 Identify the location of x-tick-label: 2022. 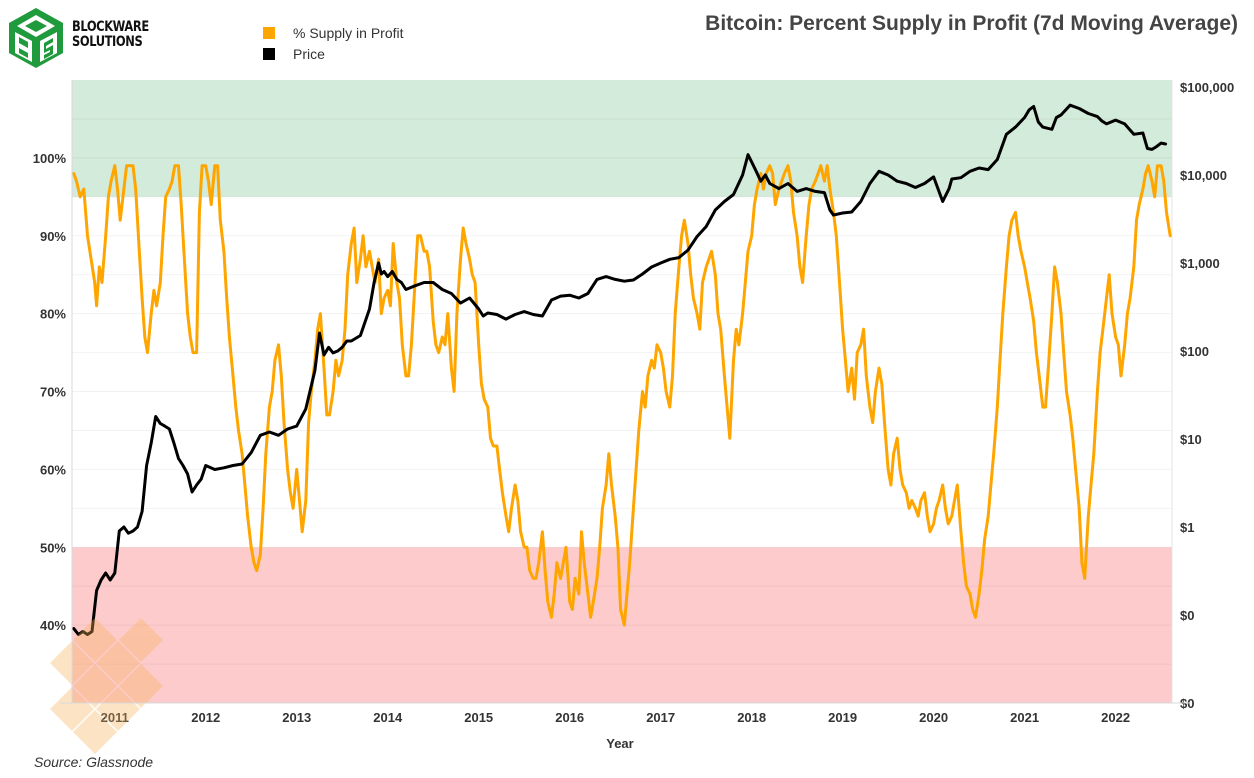
(1115, 717).